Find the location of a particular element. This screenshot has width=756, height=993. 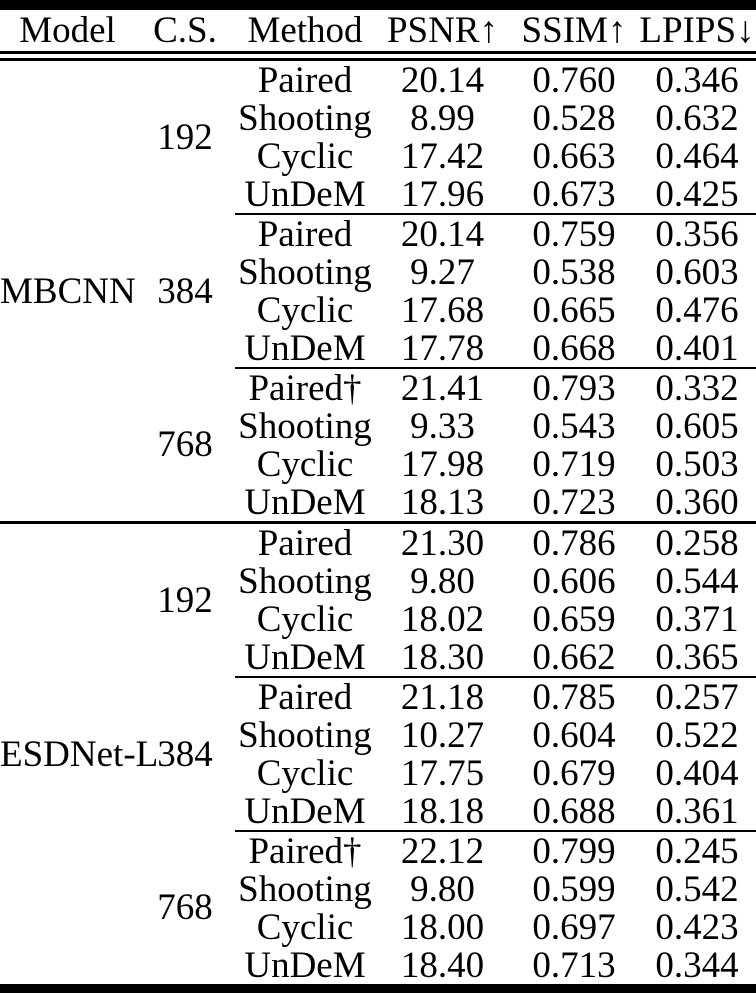

table-row: Cyclic 18.02 0.659 0.371 is located at coordinates (378, 619).